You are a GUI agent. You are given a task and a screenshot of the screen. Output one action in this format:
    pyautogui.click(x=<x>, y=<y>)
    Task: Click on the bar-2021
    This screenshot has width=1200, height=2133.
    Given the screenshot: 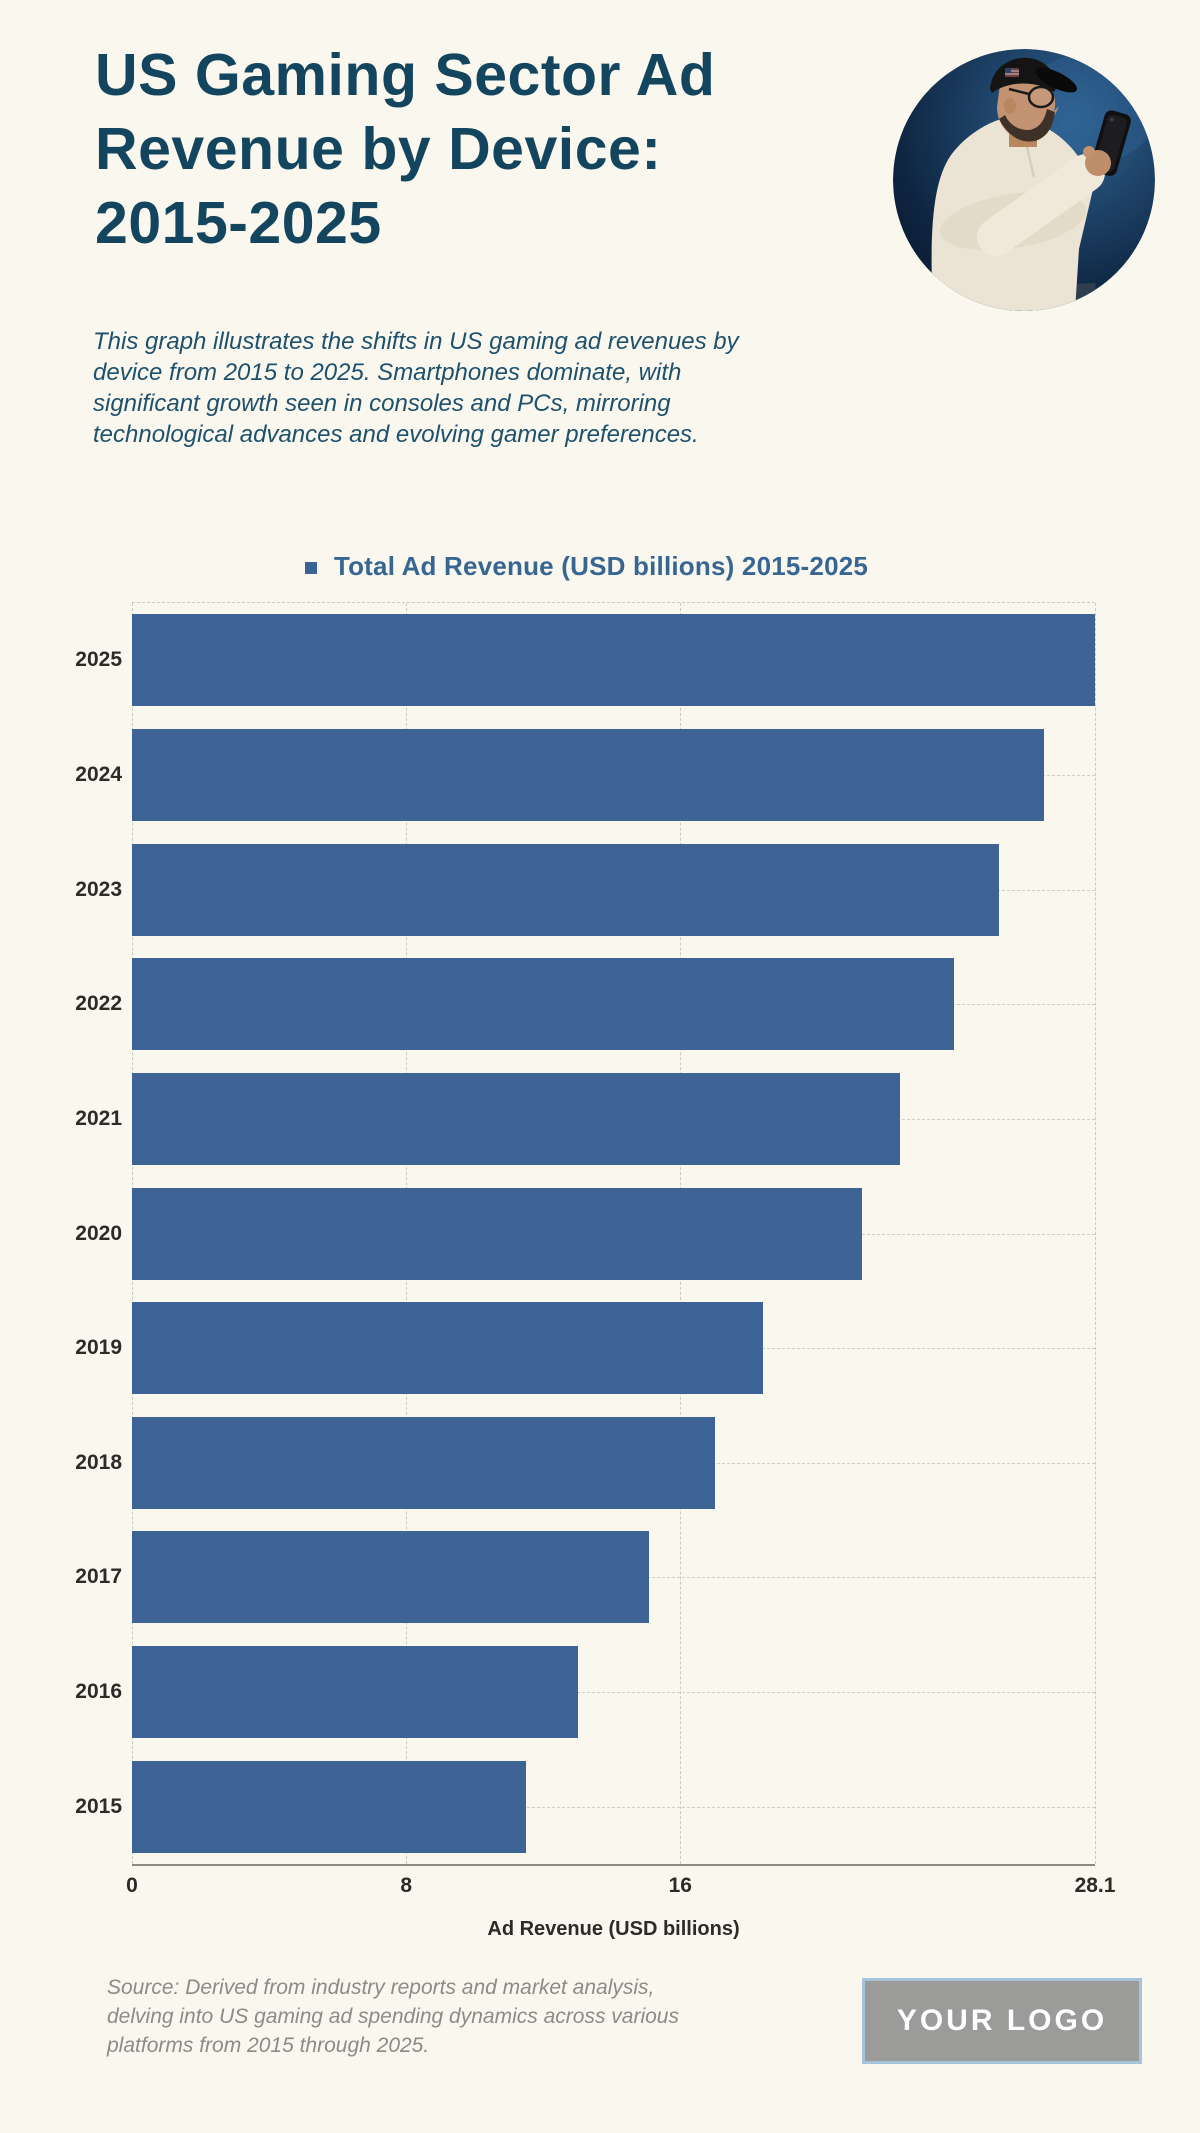 What is the action you would take?
    pyautogui.click(x=516, y=1118)
    